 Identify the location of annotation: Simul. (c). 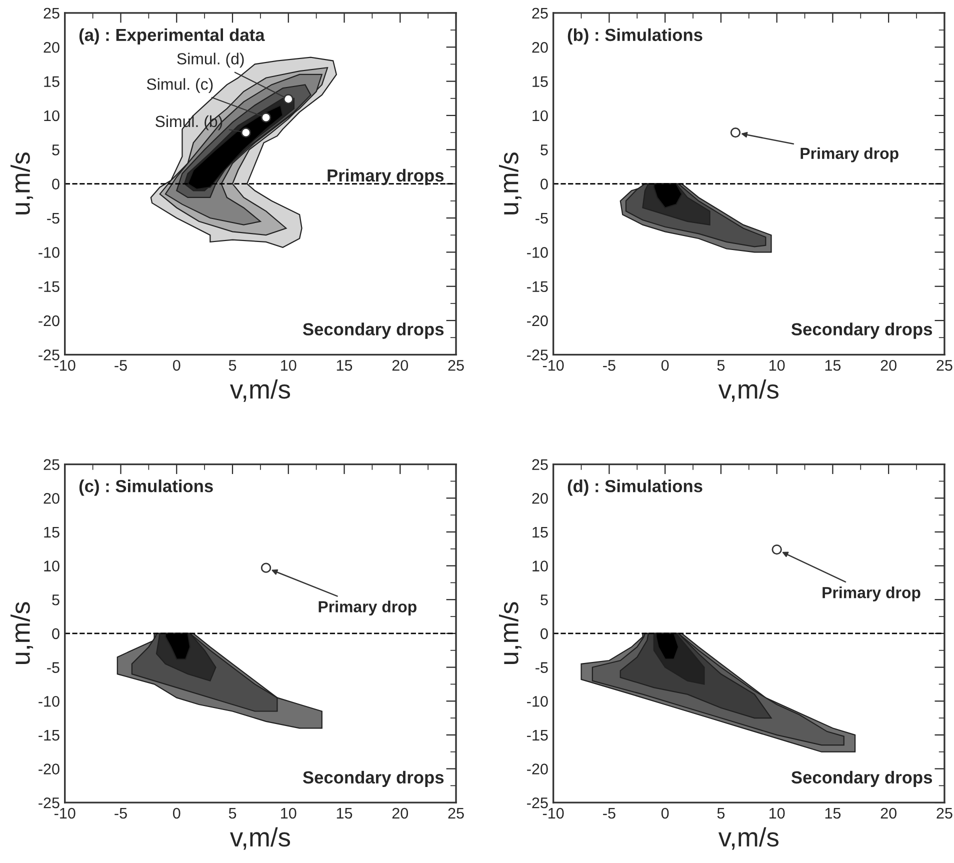
(179, 86).